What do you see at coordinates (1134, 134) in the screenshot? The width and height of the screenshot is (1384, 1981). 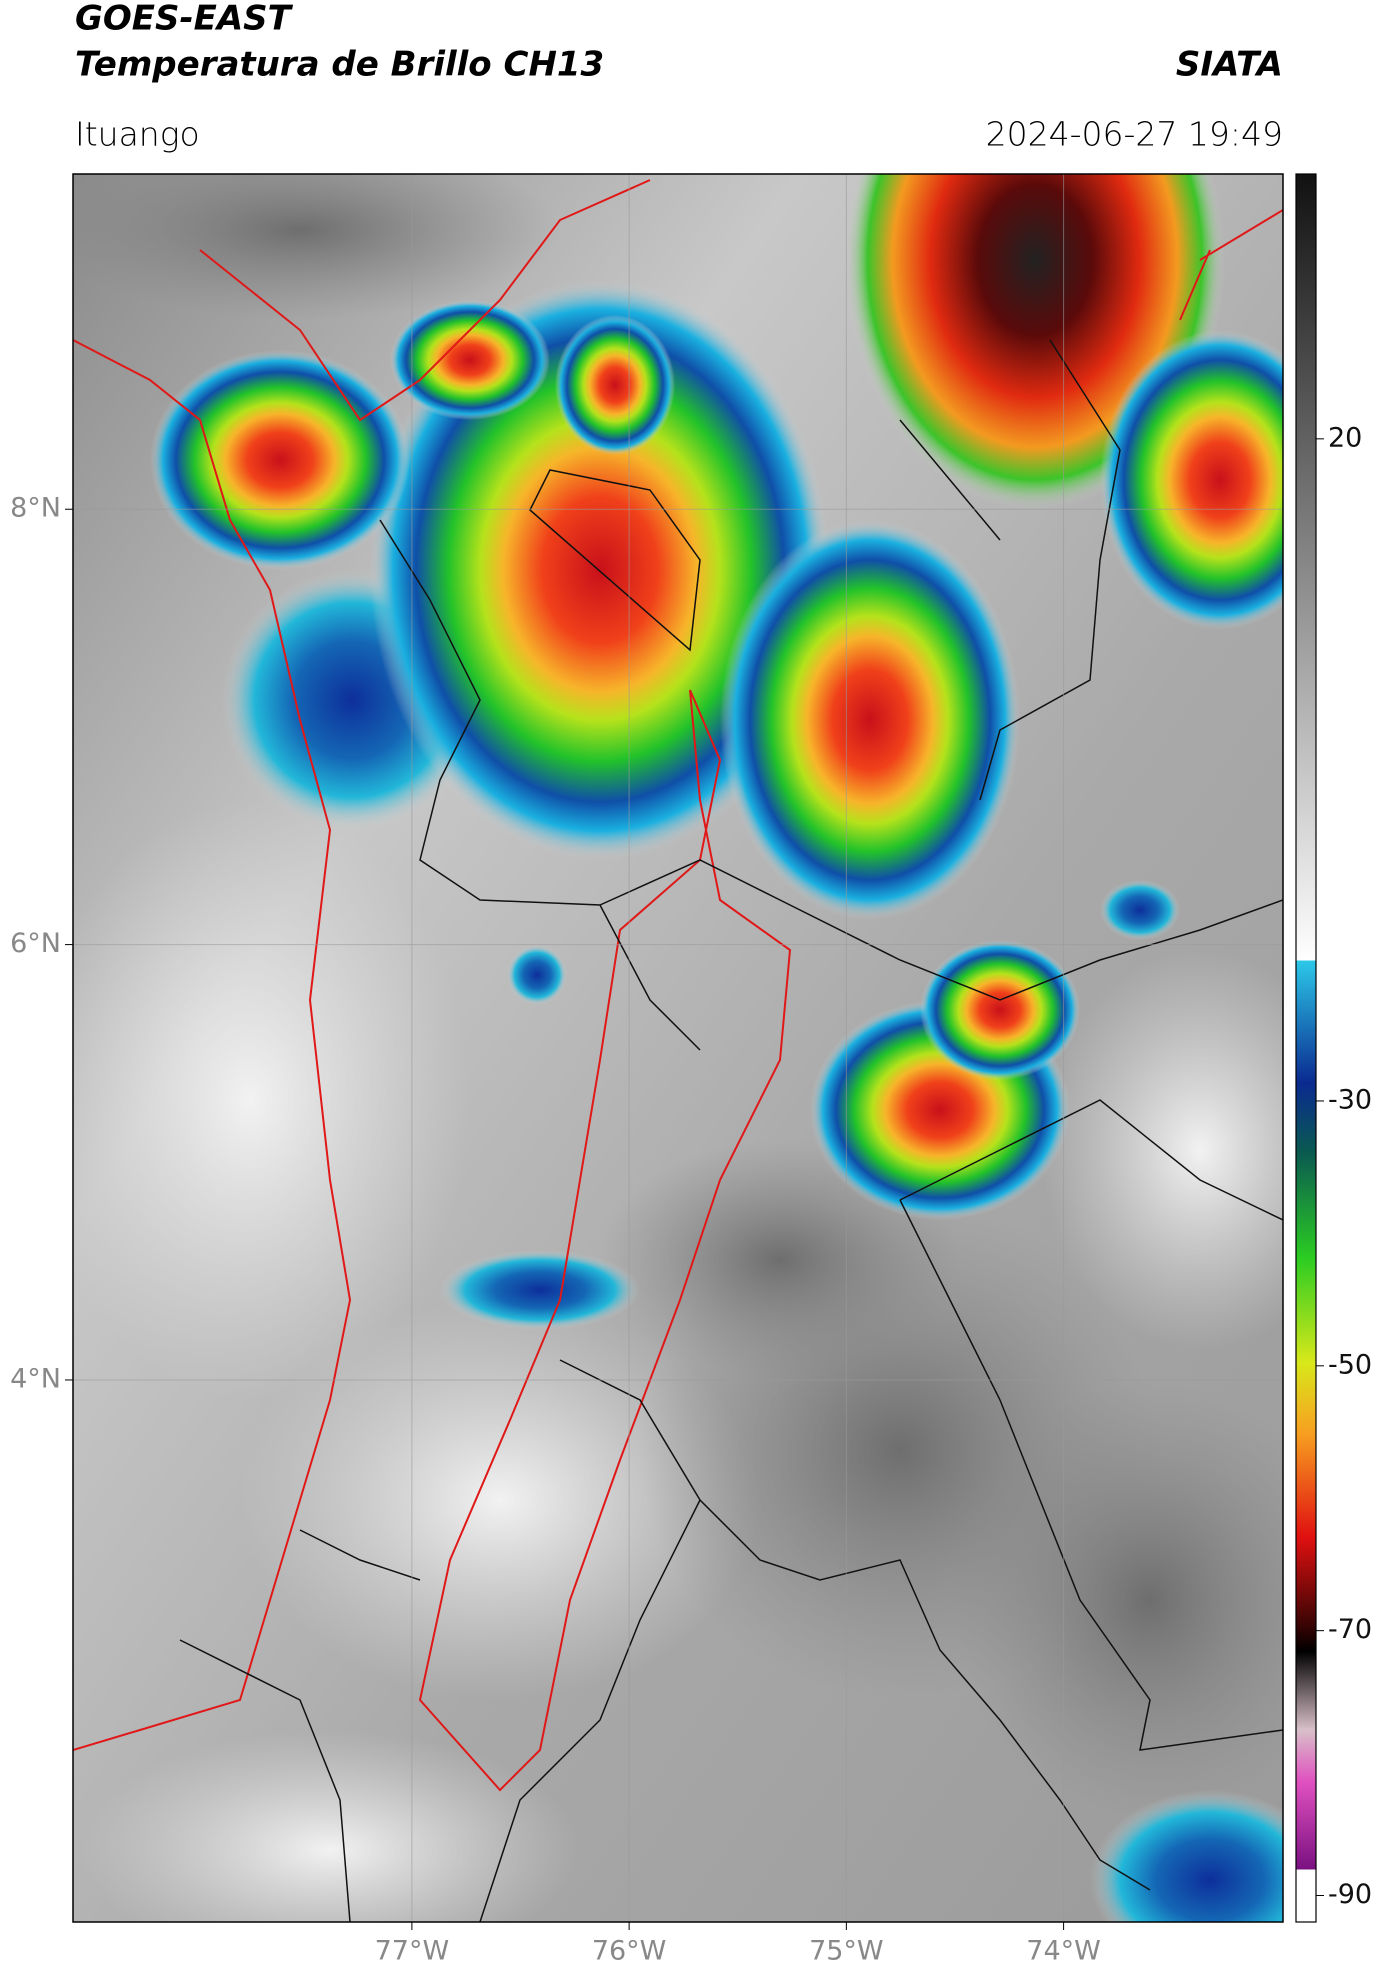 I see `datetime: 2024-06-27 19:49` at bounding box center [1134, 134].